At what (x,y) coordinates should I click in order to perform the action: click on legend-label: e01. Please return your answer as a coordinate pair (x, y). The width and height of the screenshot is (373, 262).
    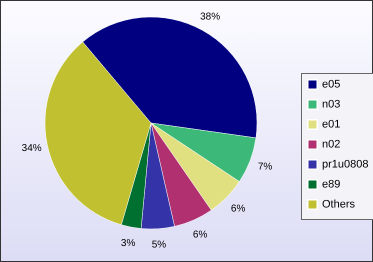
    Looking at the image, I should click on (331, 124).